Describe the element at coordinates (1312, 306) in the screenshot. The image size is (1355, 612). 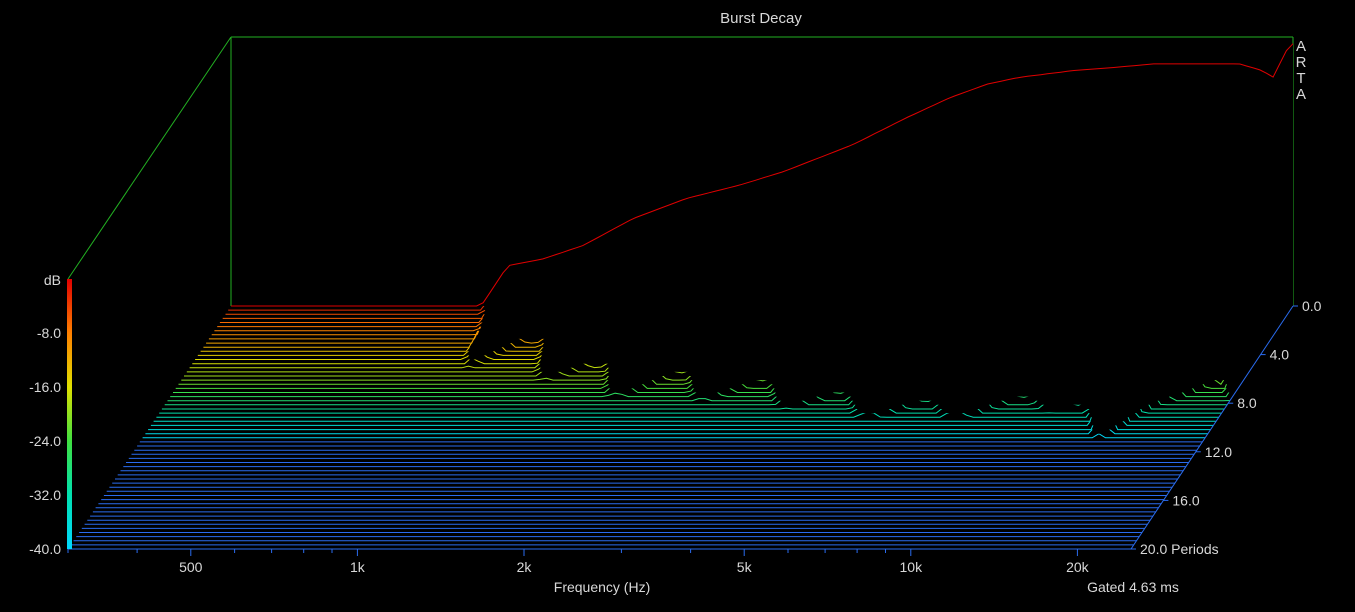
I see `depth-tick-label: 0.0` at that location.